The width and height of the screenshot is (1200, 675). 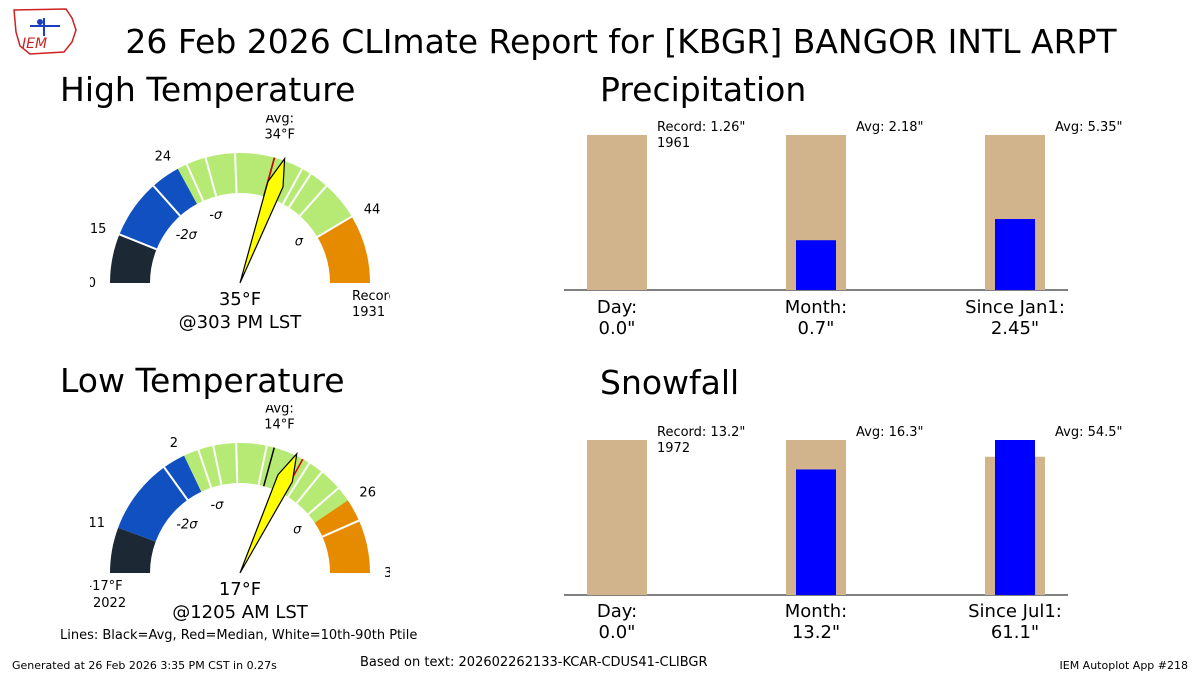 I want to click on low-temp-title: Low Temperature, so click(x=202, y=380).